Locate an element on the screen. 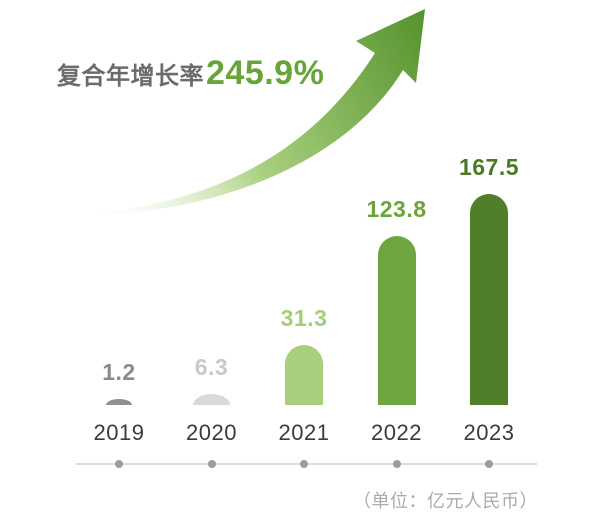 This screenshot has height=516, width=600. year-label-2019: 2019 is located at coordinates (119, 432).